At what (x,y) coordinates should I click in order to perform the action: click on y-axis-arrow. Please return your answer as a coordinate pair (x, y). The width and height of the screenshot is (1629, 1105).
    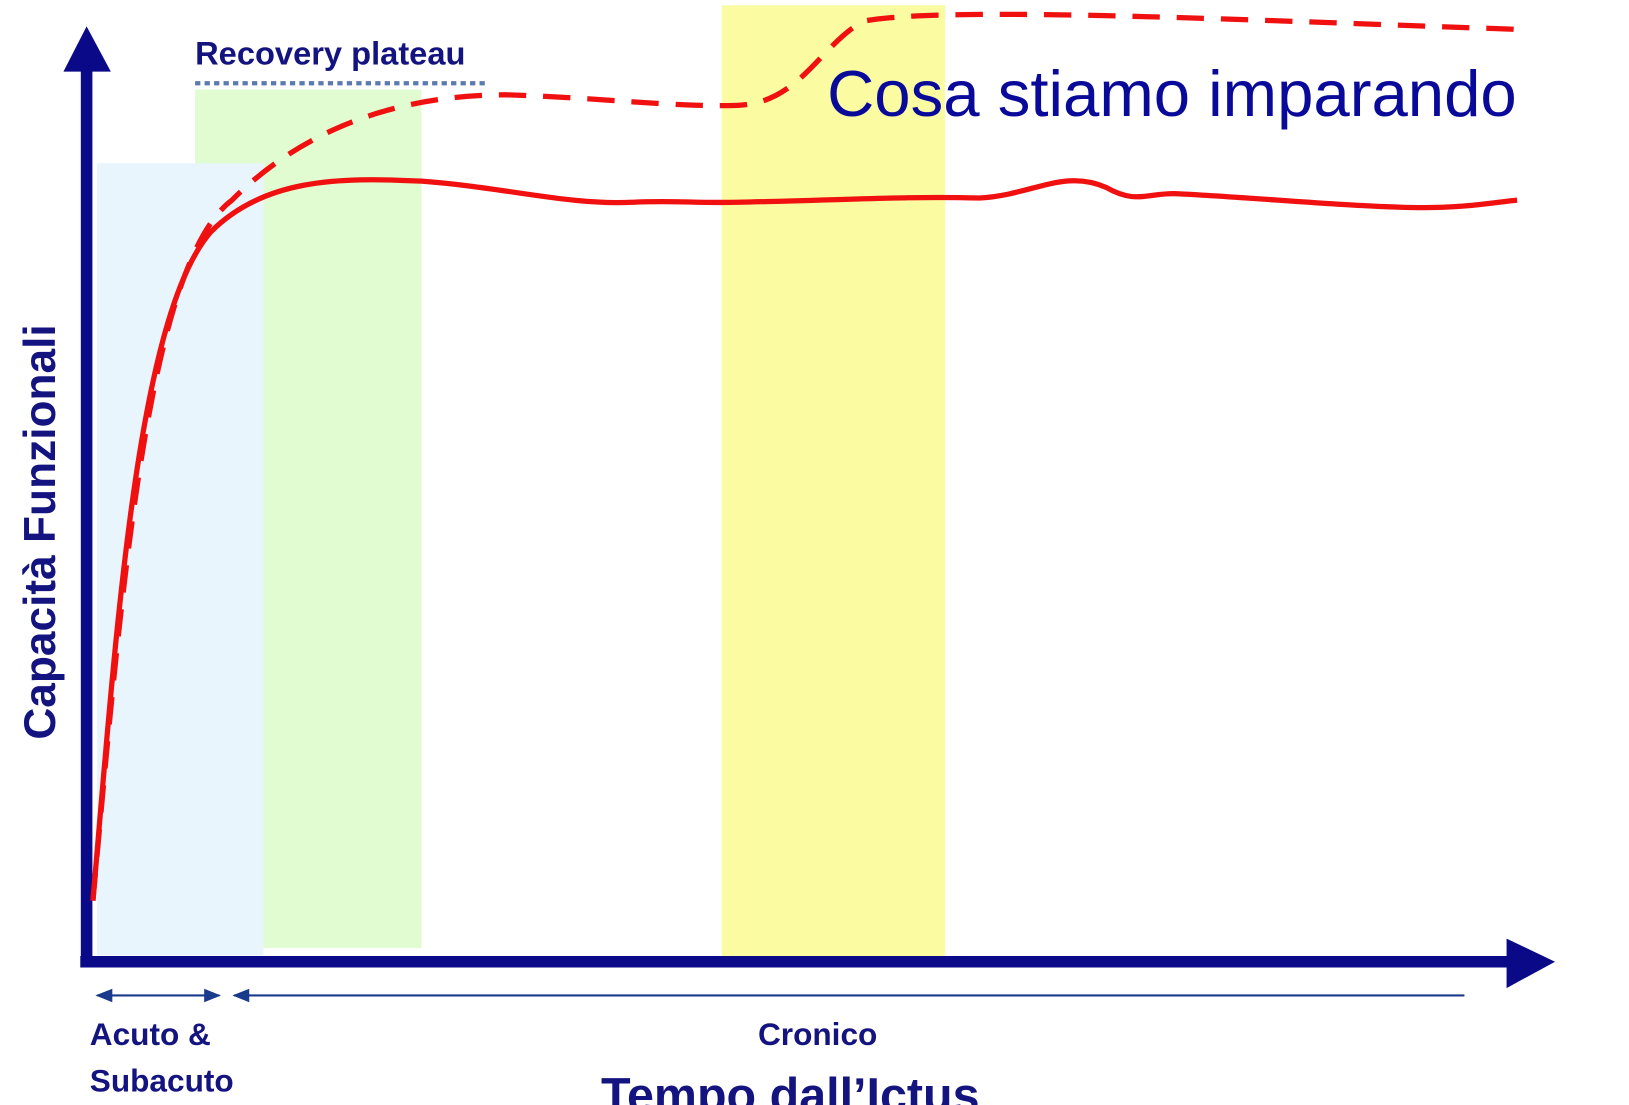
    Looking at the image, I should click on (87, 49).